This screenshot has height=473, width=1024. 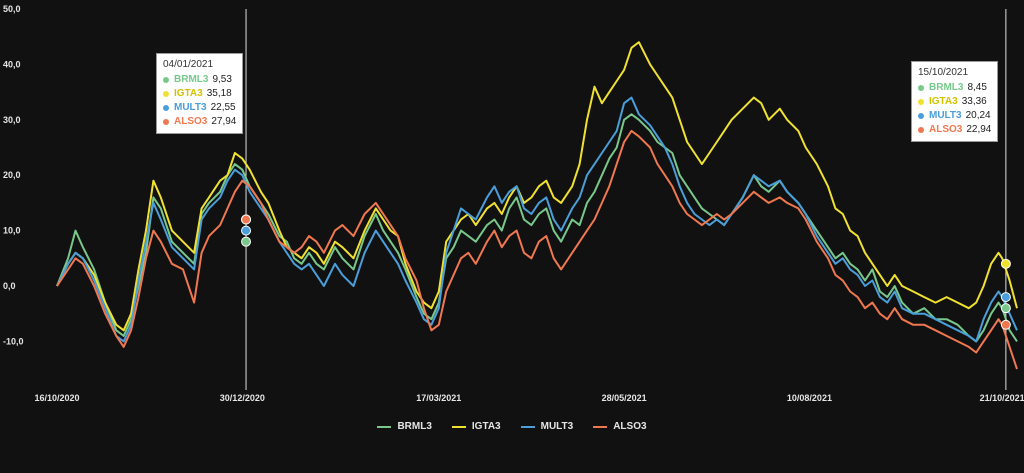 I want to click on legend-item-igta3: IGTA3, so click(x=476, y=426).